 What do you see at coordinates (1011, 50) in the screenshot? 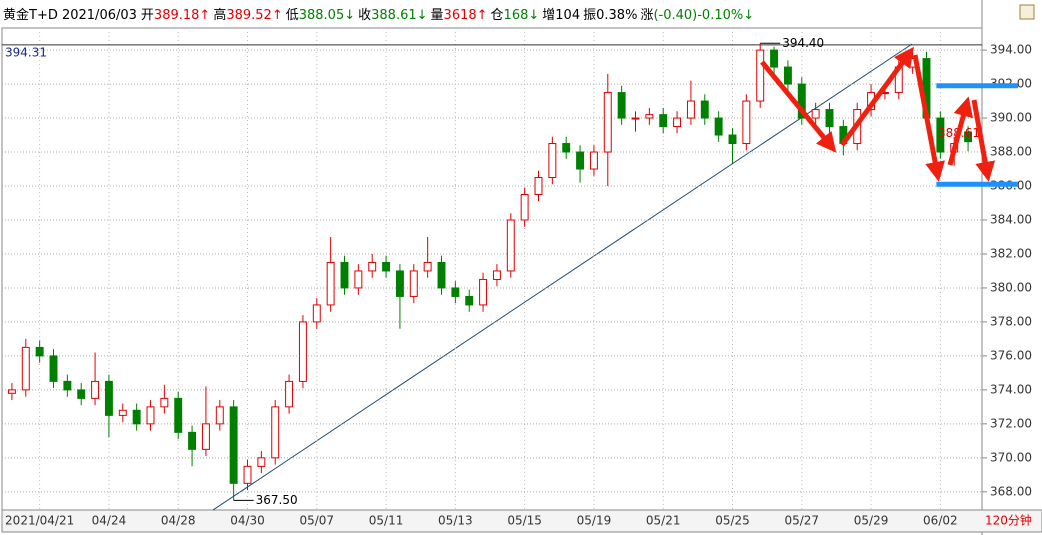
I see `y-tick-label: 394.00` at bounding box center [1011, 50].